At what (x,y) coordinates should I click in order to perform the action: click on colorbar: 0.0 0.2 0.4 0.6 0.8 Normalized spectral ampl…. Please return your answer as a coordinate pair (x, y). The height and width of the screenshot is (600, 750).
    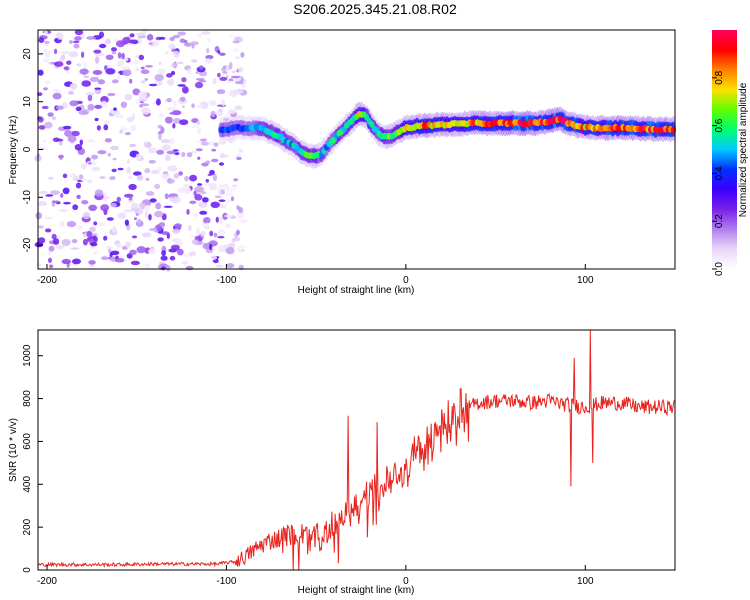
    Looking at the image, I should click on (730, 153).